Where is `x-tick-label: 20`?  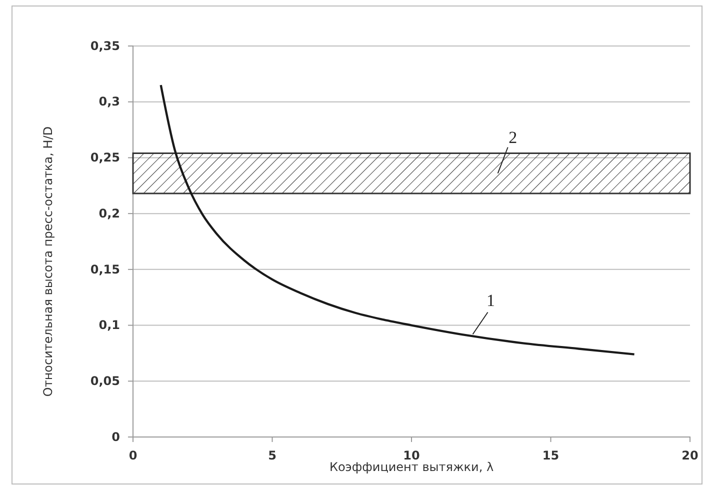
x-tick-label: 20 is located at coordinates (690, 455).